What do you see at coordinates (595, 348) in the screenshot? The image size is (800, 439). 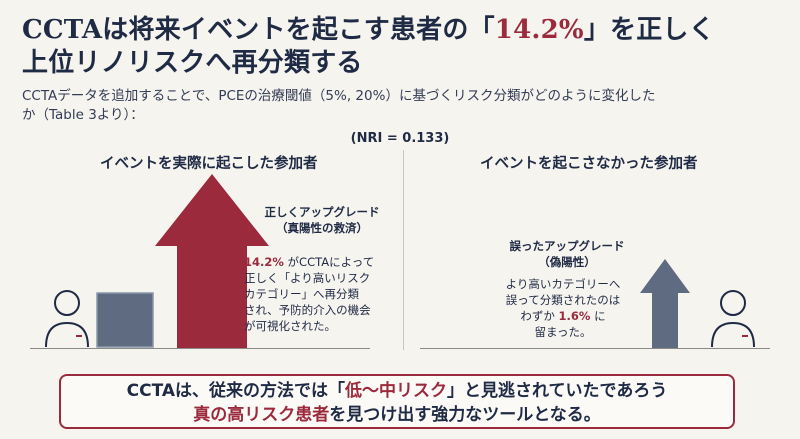 I see `right-baseline` at bounding box center [595, 348].